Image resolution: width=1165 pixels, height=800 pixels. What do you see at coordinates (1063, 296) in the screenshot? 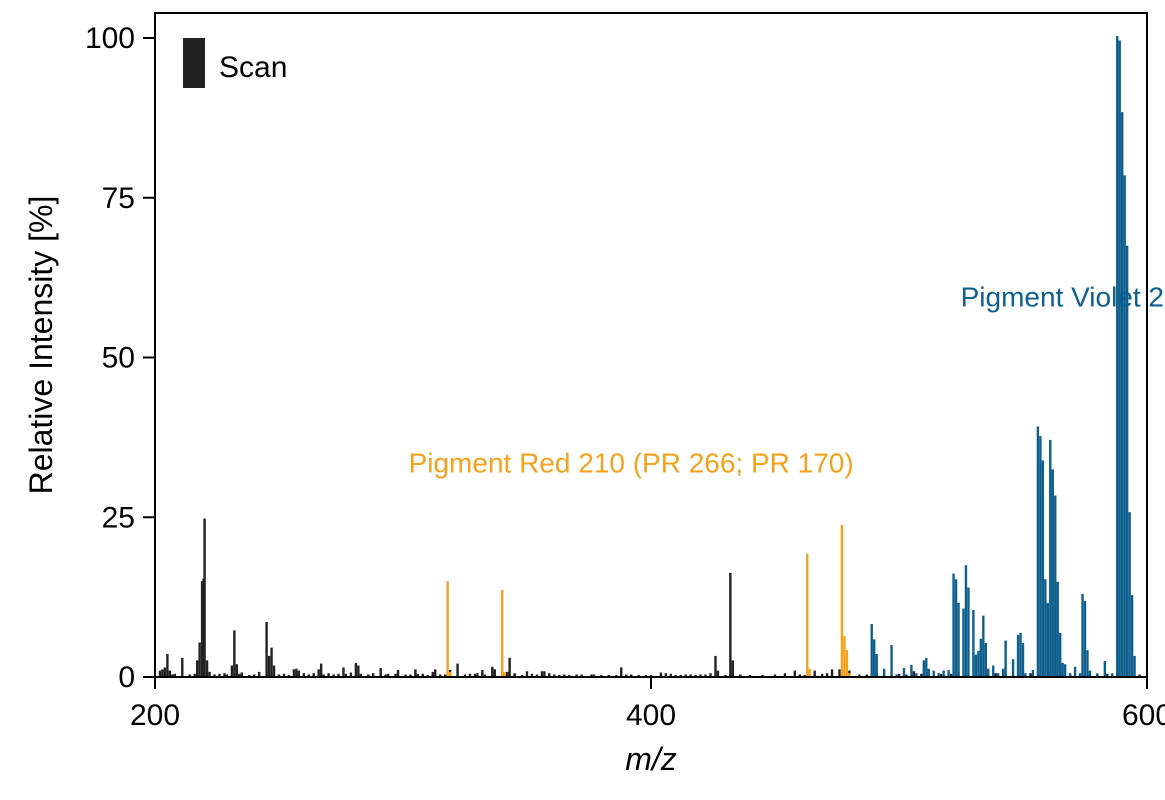
I see `annotation-0: Pigment Violet 23` at bounding box center [1063, 296].